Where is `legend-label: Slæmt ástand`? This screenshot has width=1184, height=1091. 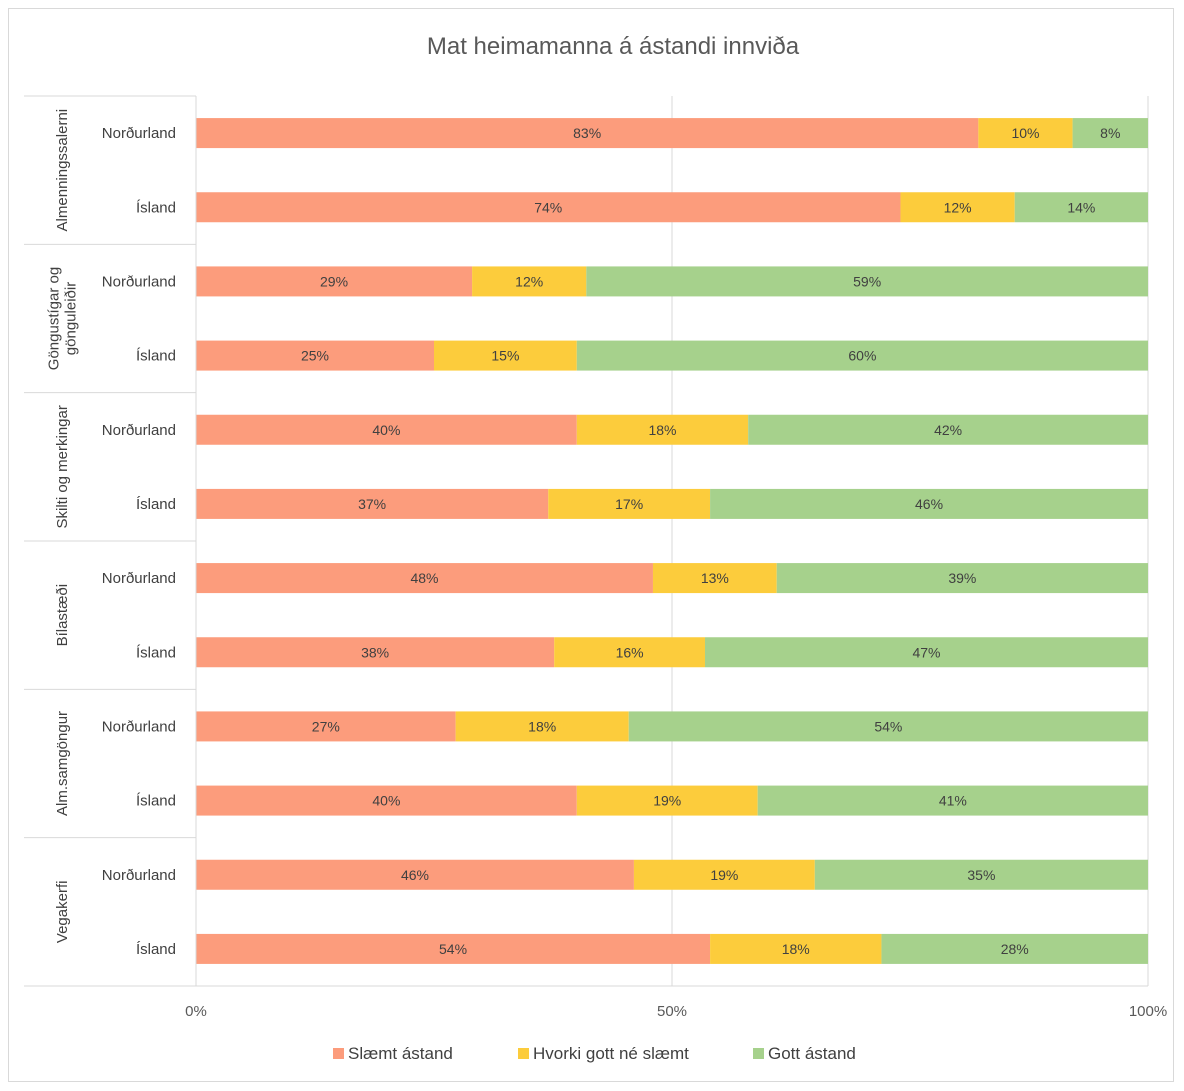
legend-label: Slæmt ástand is located at coordinates (400, 1053).